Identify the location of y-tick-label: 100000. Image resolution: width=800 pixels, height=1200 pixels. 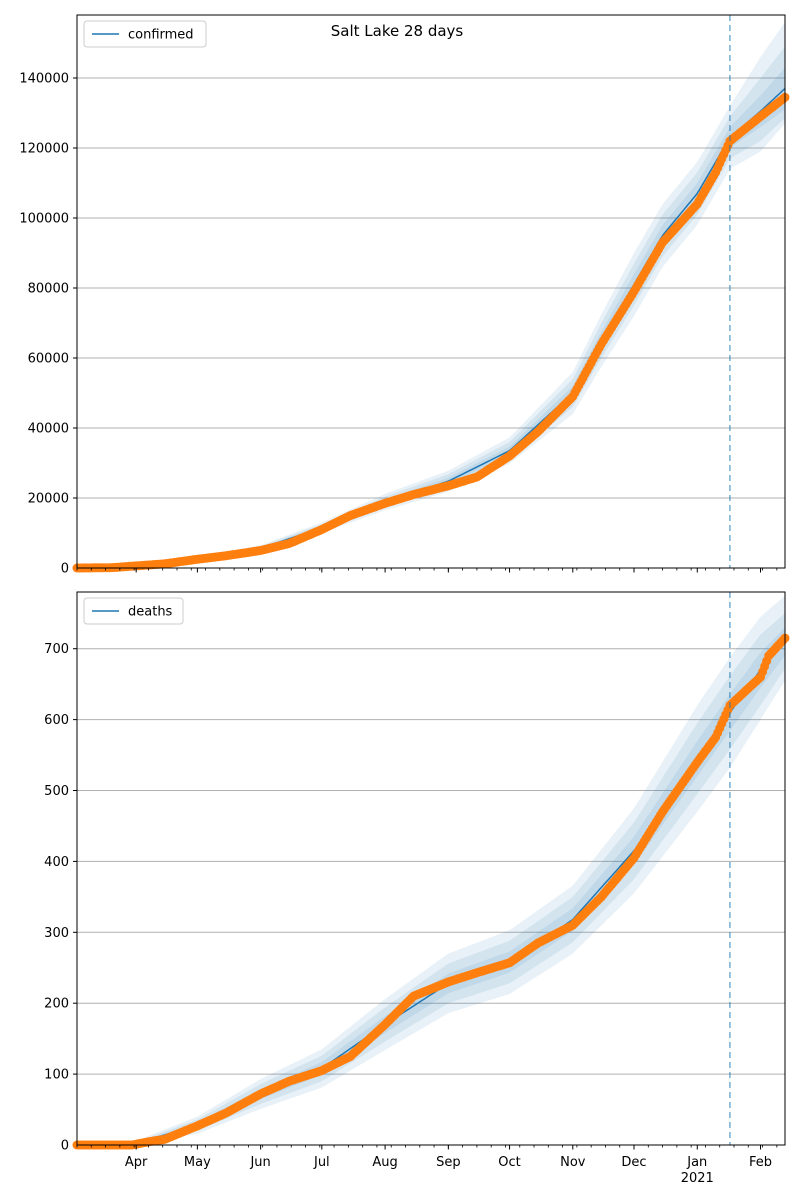
(44, 219).